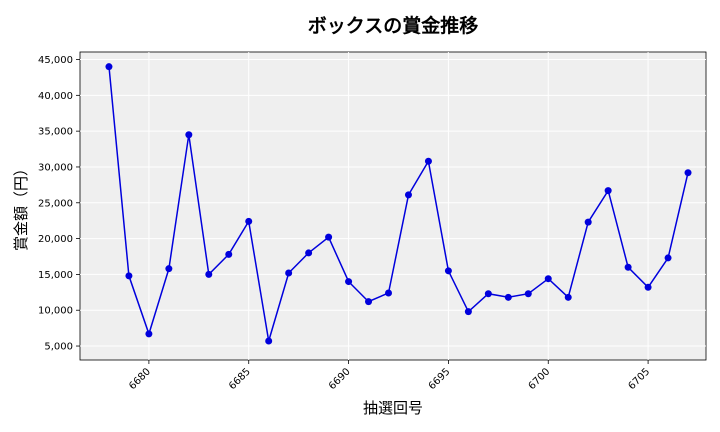 The height and width of the screenshot is (432, 720). Describe the element at coordinates (21, 206) in the screenshot. I see `y-axis-label: 賞金額（円）` at that location.